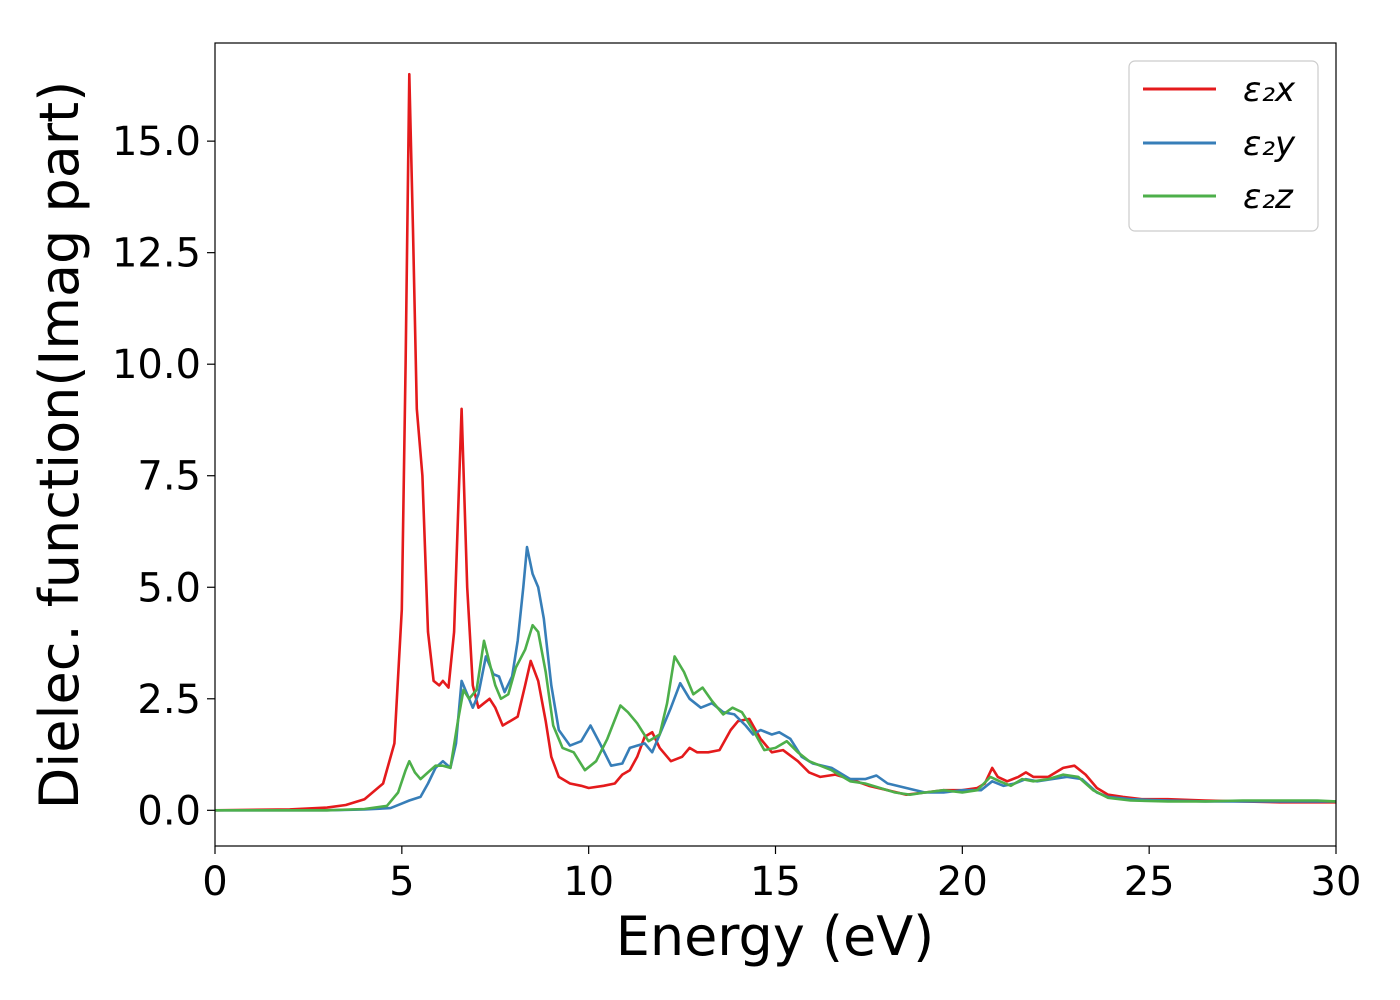 The image size is (1400, 1000). What do you see at coordinates (169, 700) in the screenshot?
I see `y-tick-label: 2.5` at bounding box center [169, 700].